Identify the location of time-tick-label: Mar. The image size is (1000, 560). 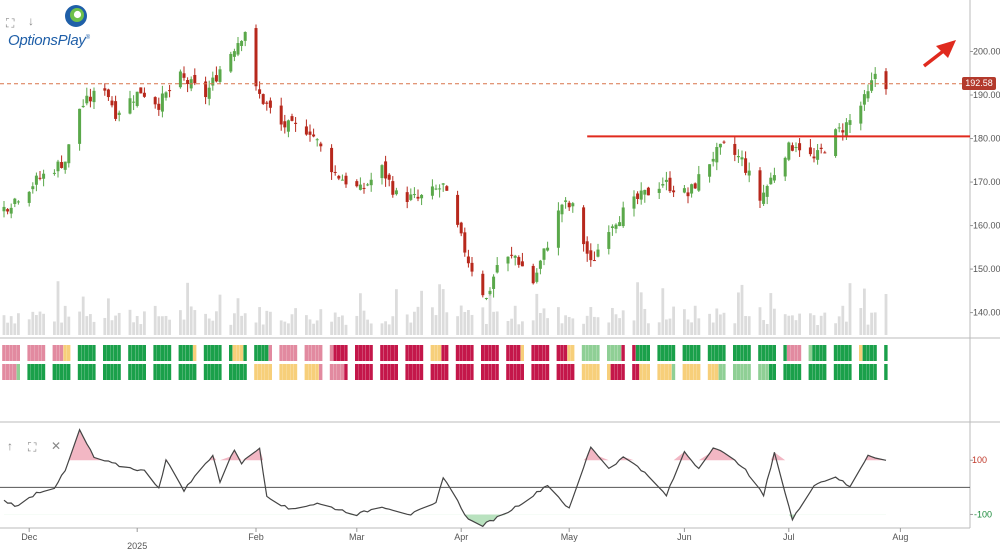
(357, 537).